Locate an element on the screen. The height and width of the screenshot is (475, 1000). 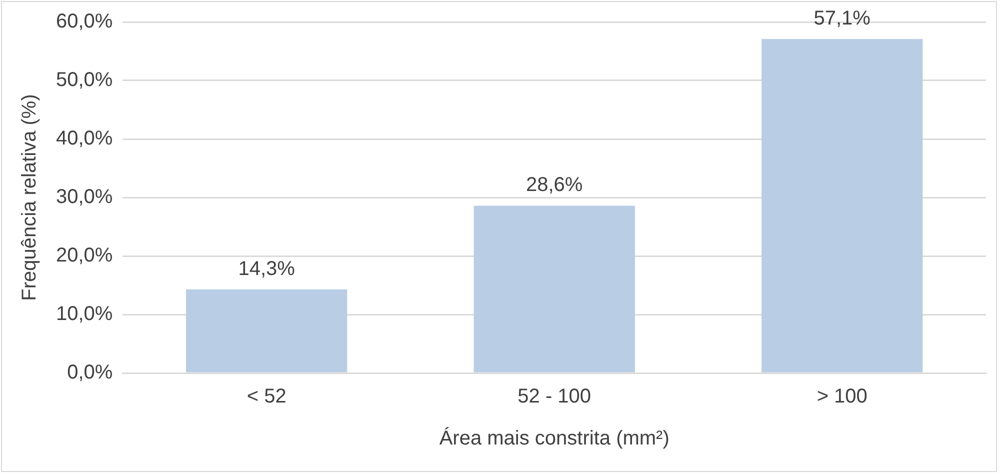
y-tick-label: 10,0% is located at coordinates (84, 314).